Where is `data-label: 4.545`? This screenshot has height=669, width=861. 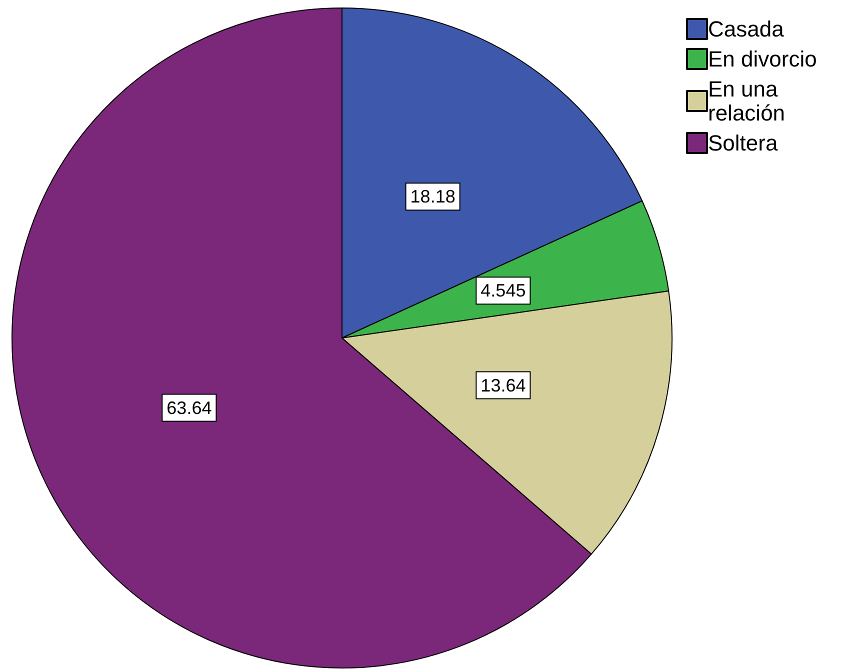
data-label: 4.545 is located at coordinates (503, 290).